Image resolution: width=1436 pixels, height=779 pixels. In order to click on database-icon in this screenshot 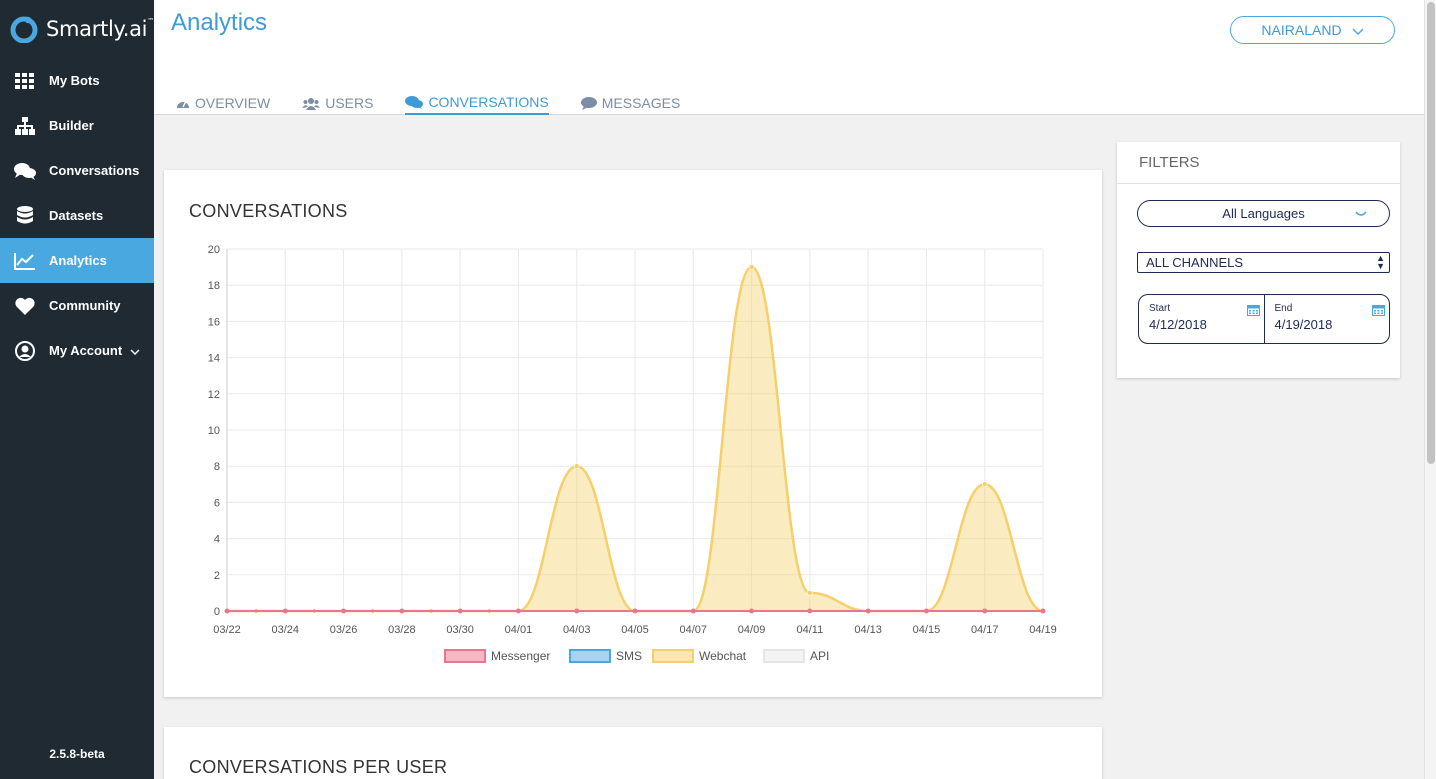, I will do `click(25, 215)`.